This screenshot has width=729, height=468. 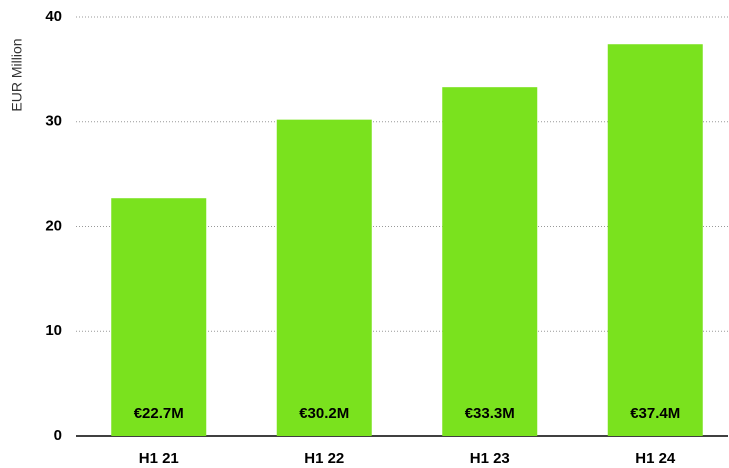 I want to click on value-label: €22.7M, so click(x=159, y=413).